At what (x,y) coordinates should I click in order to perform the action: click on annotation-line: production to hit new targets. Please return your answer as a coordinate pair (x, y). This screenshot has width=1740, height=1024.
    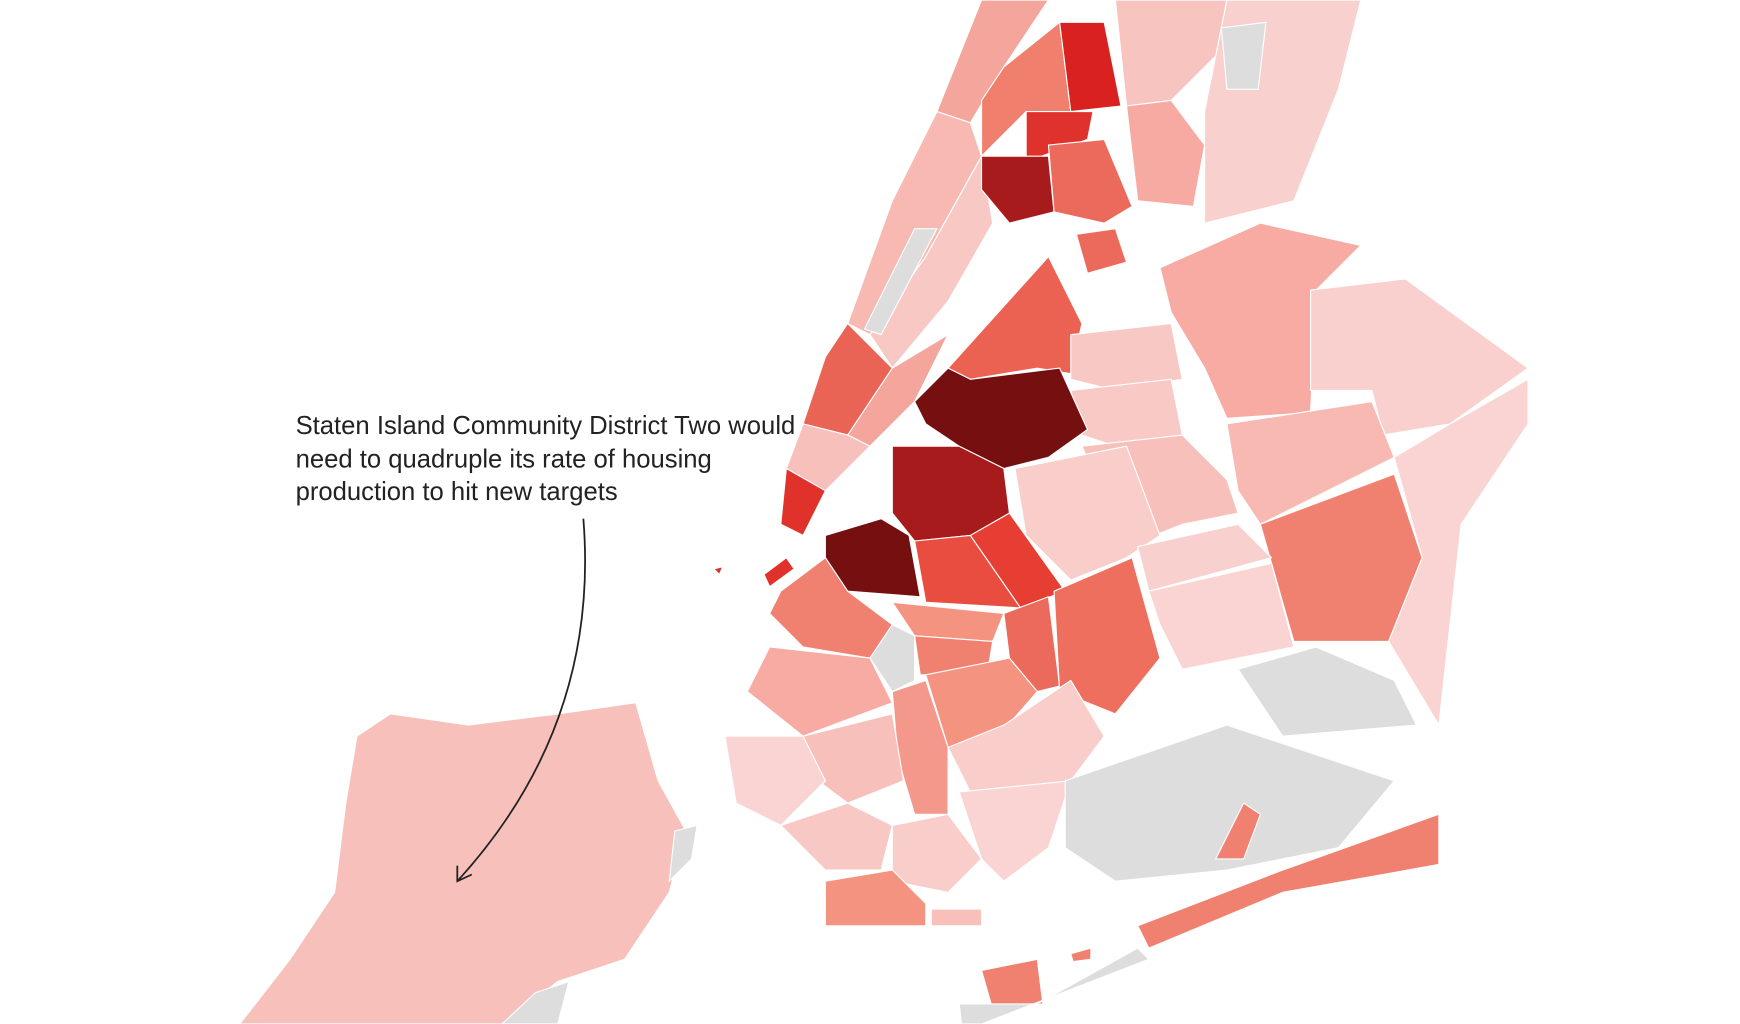
    Looking at the image, I should click on (457, 492).